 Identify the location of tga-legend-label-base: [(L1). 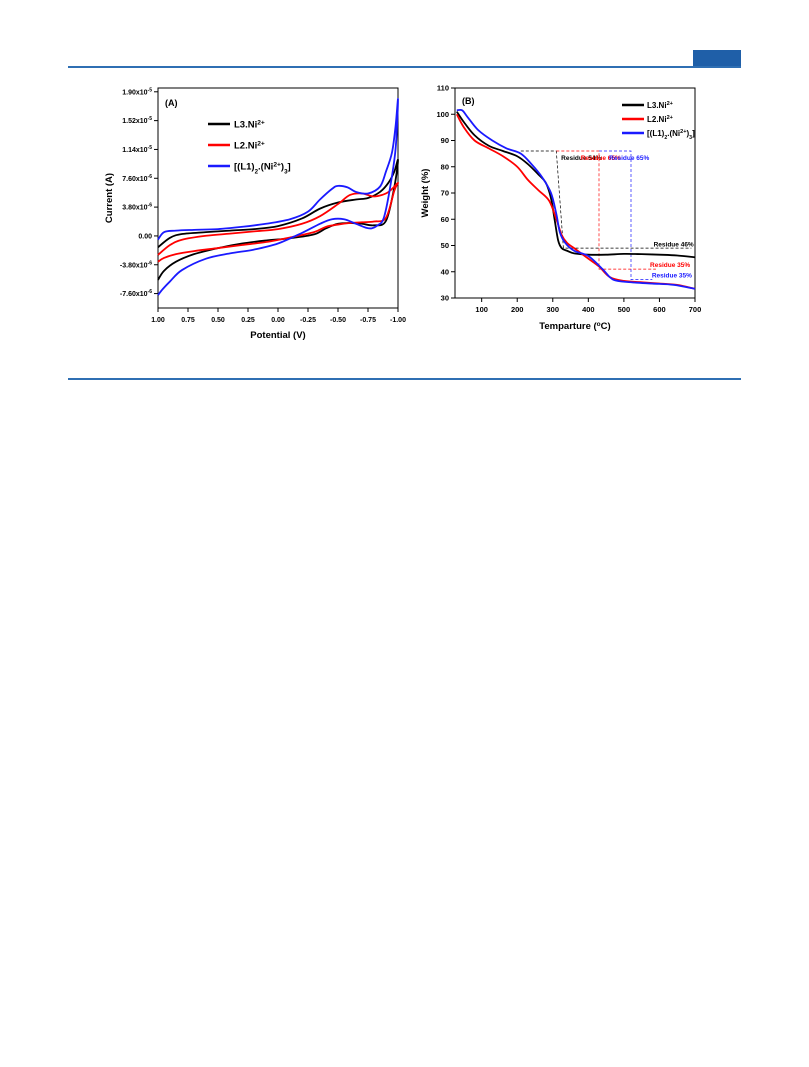
(656, 133).